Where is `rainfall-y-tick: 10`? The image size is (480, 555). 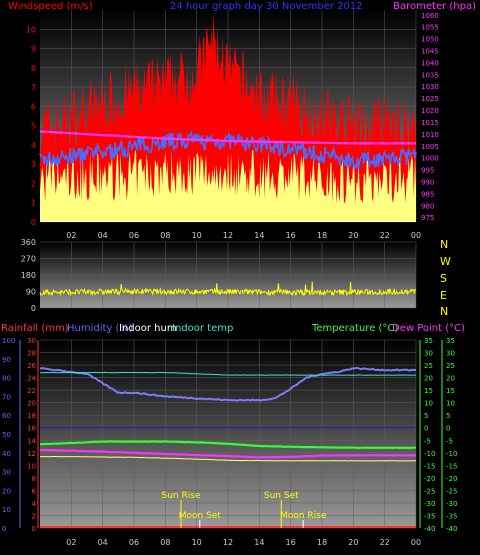
rainfall-y-tick: 10 is located at coordinates (31, 466).